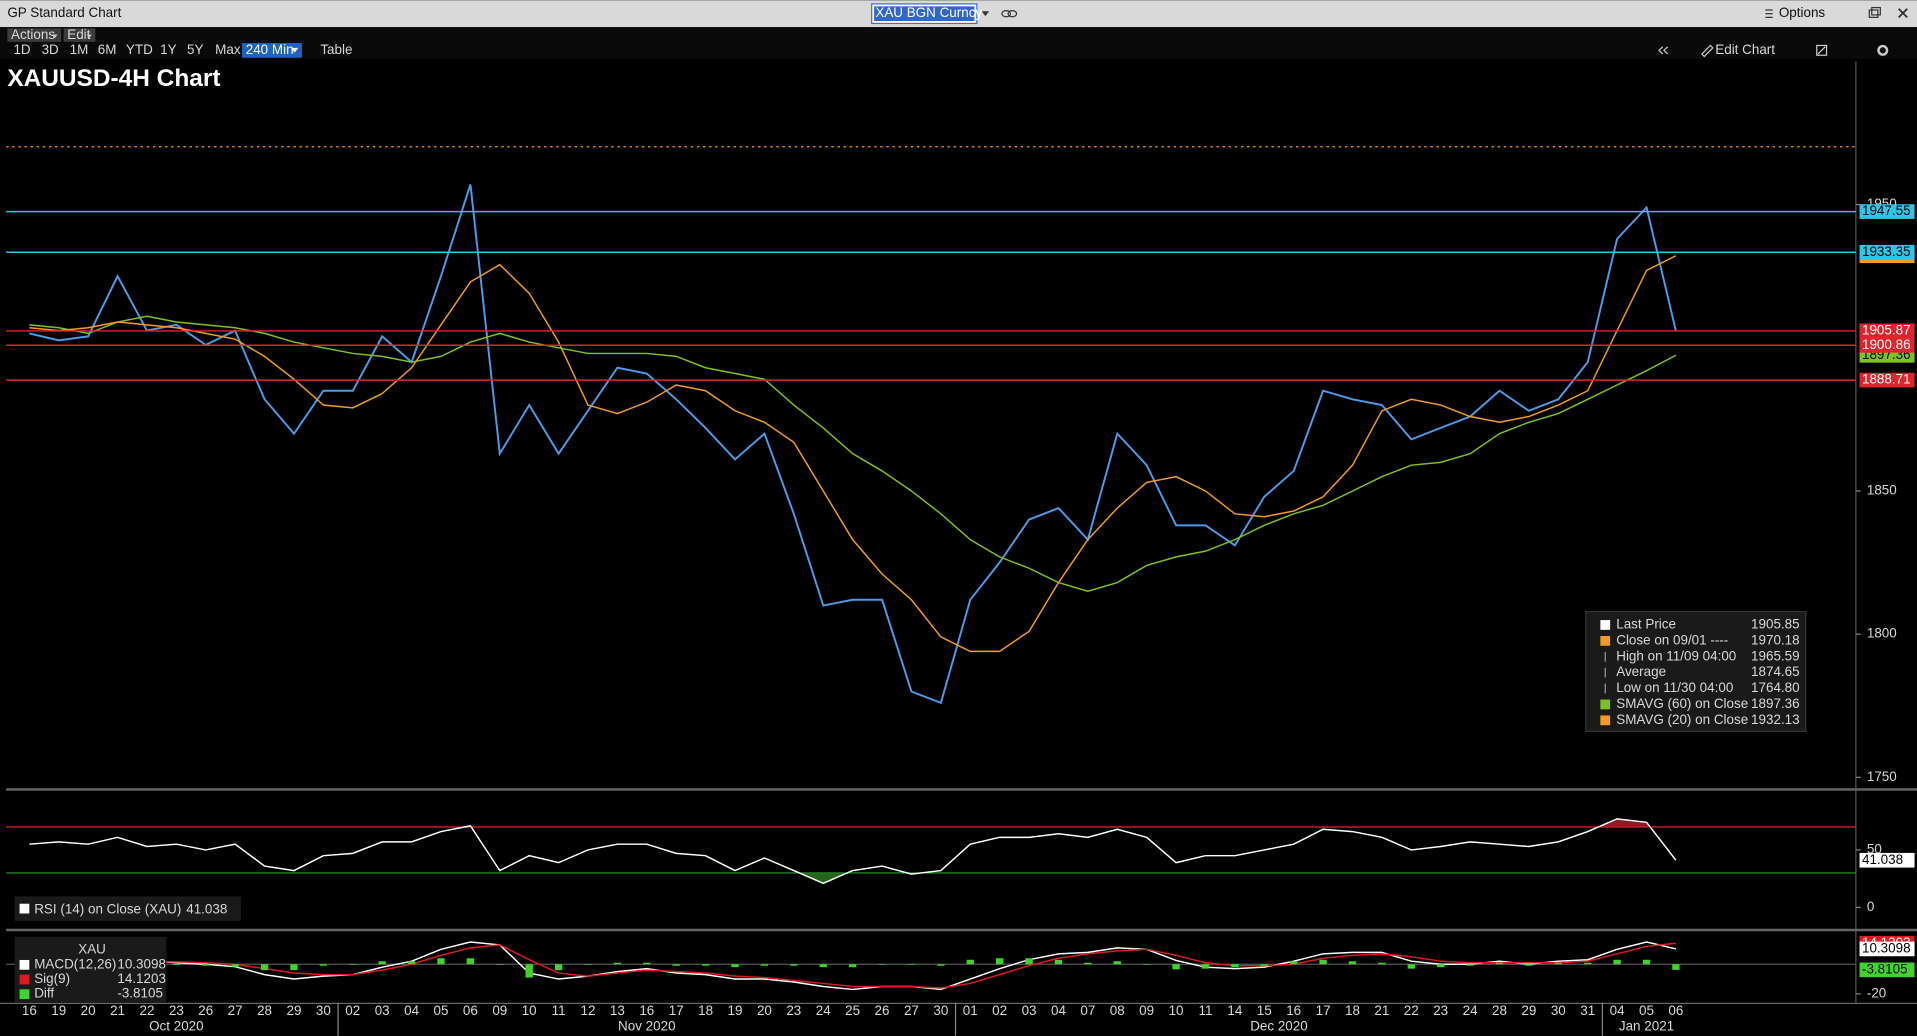 The image size is (1917, 1036). I want to click on date-label: 17, so click(1323, 1010).